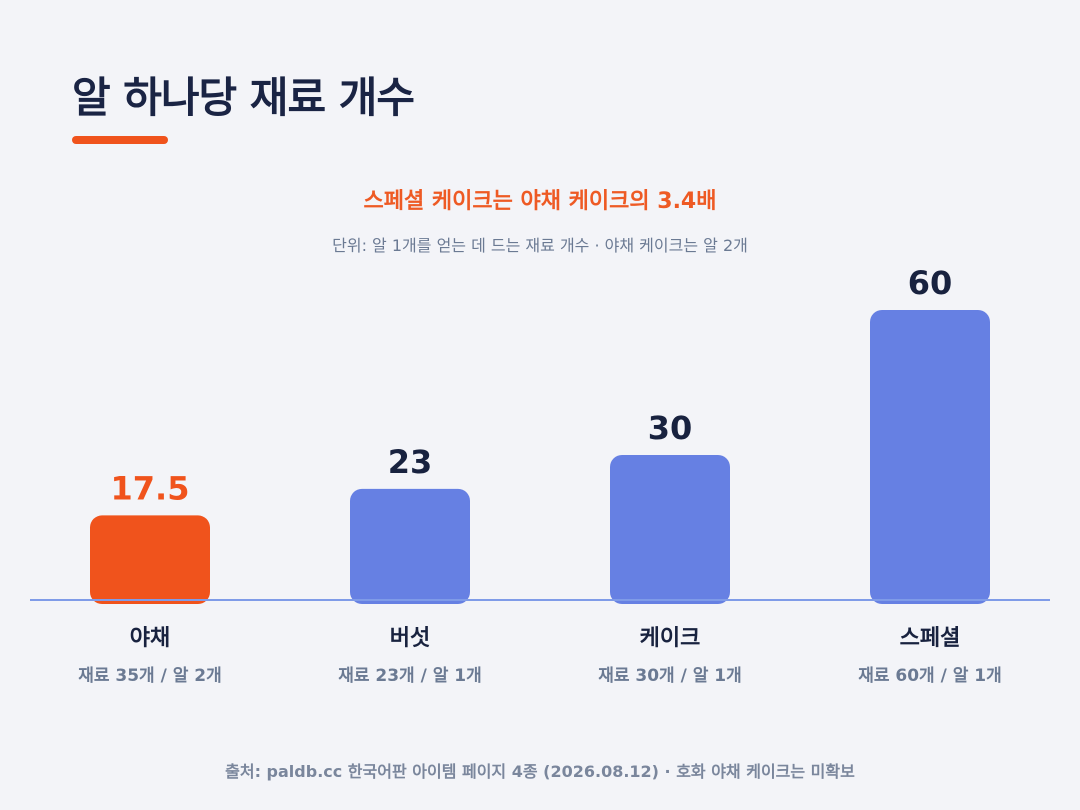 The width and height of the screenshot is (1080, 810). I want to click on value-label-3: 60, so click(930, 283).